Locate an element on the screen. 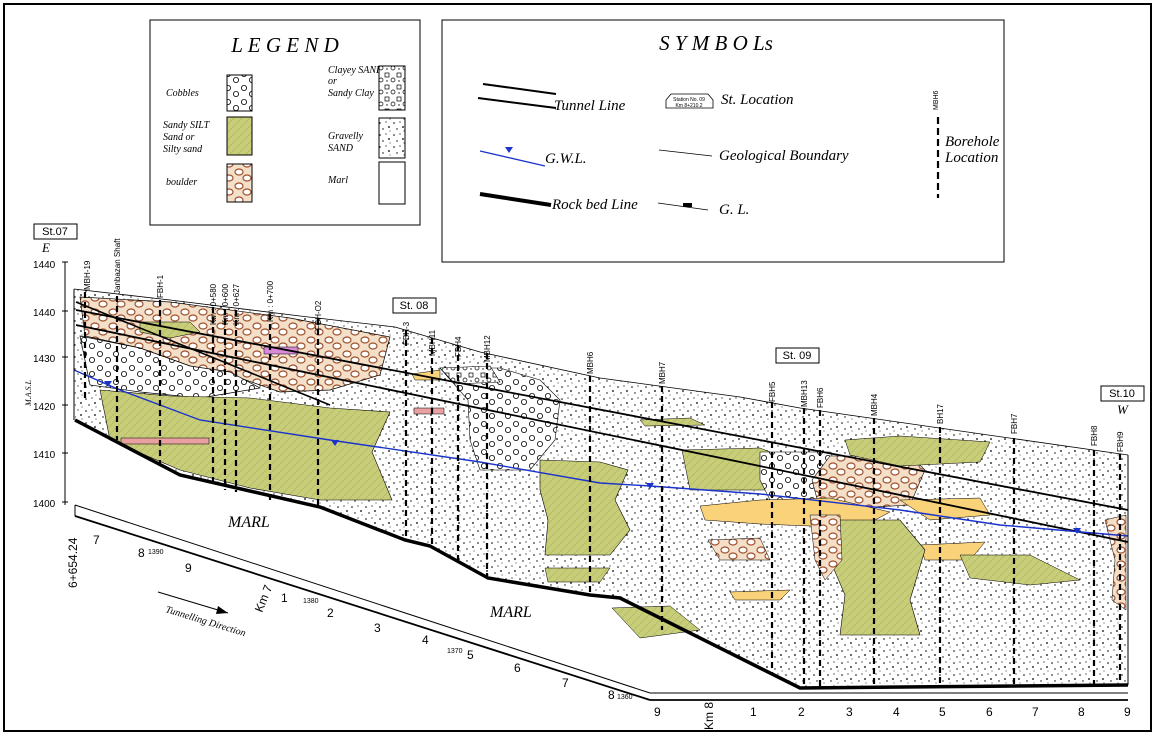 This screenshot has height=736, width=1157. legend-title: L E G E N D is located at coordinates (284, 45).